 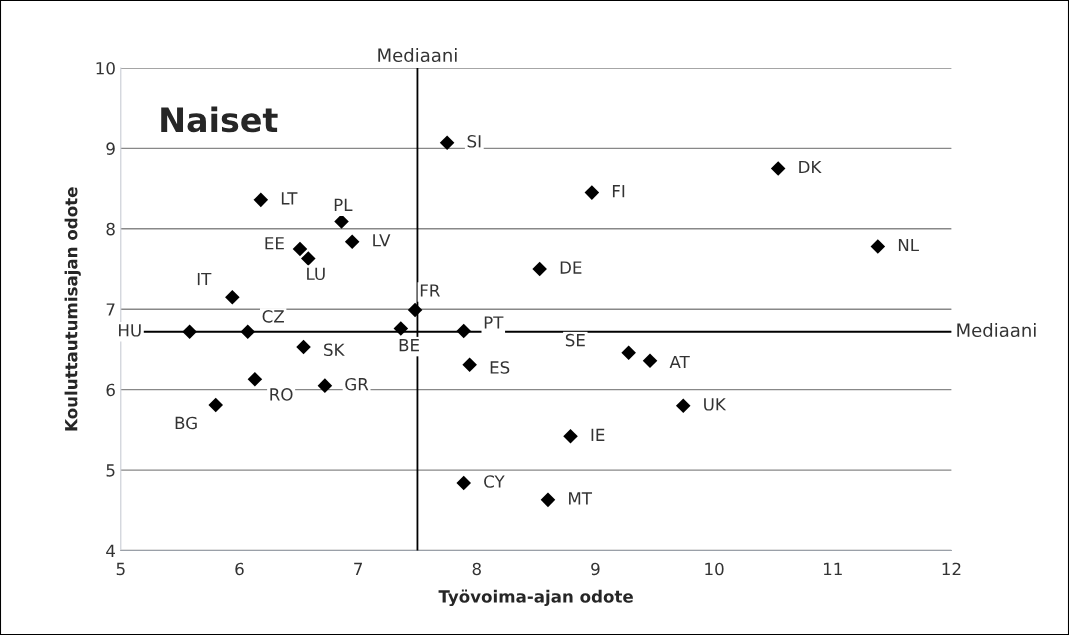 What do you see at coordinates (273, 316) in the screenshot?
I see `annotation: CZ` at bounding box center [273, 316].